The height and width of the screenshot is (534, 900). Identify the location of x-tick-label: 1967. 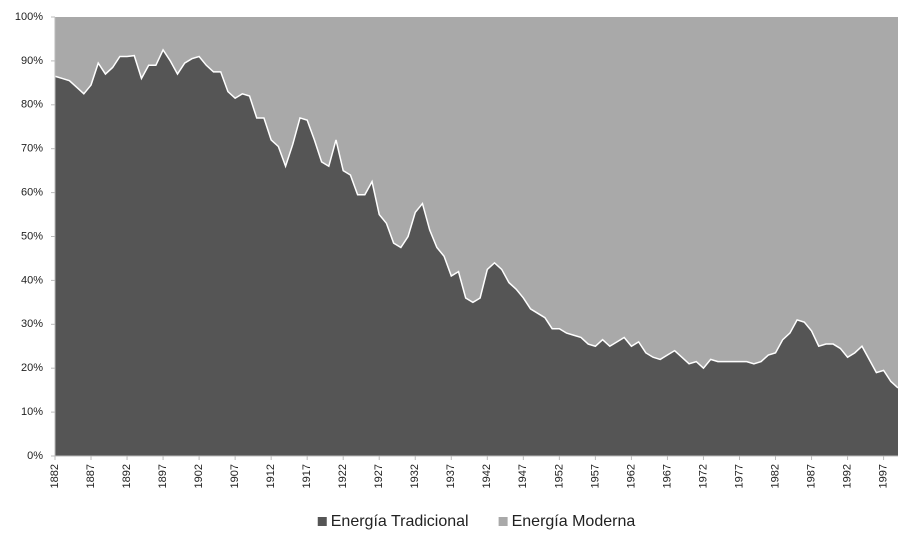
(667, 476).